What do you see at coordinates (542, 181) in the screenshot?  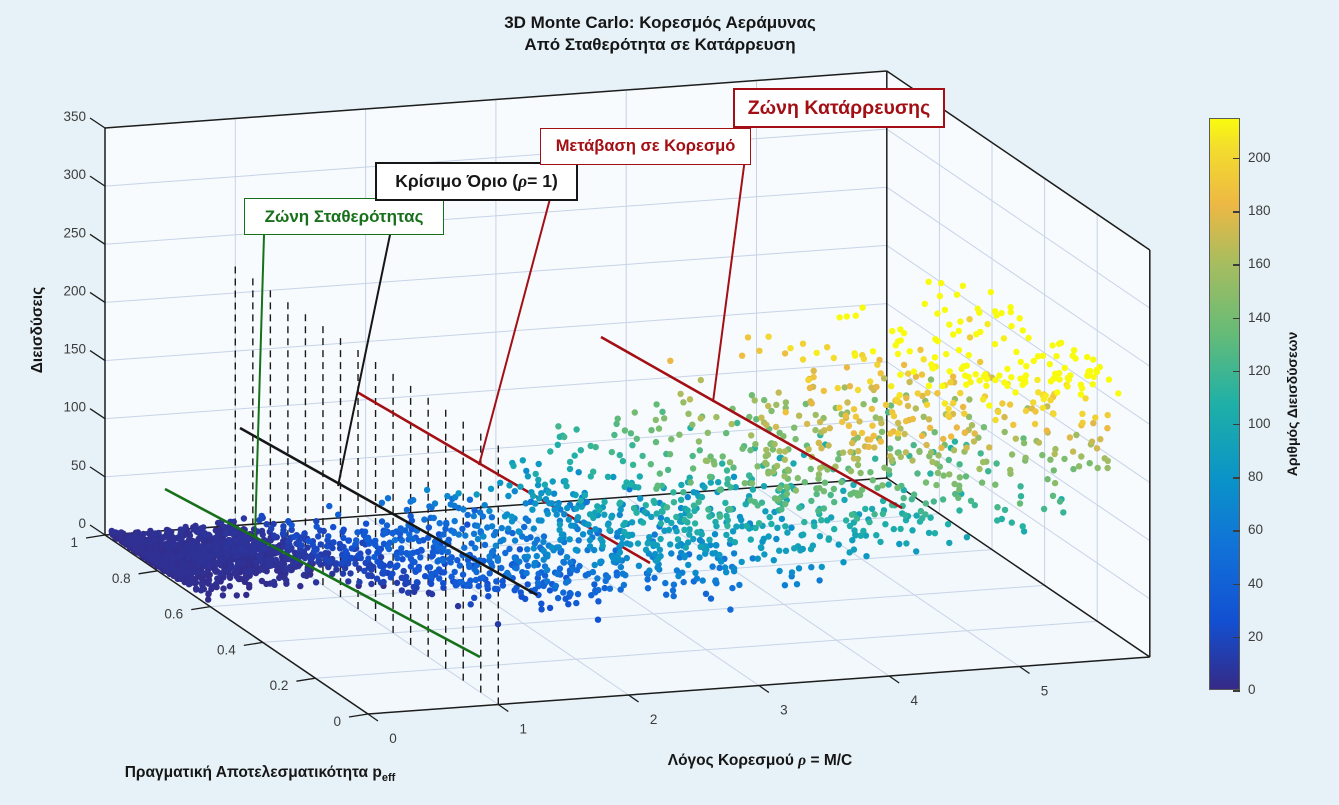 I see `critical-threshold-suffix: = 1)` at bounding box center [542, 181].